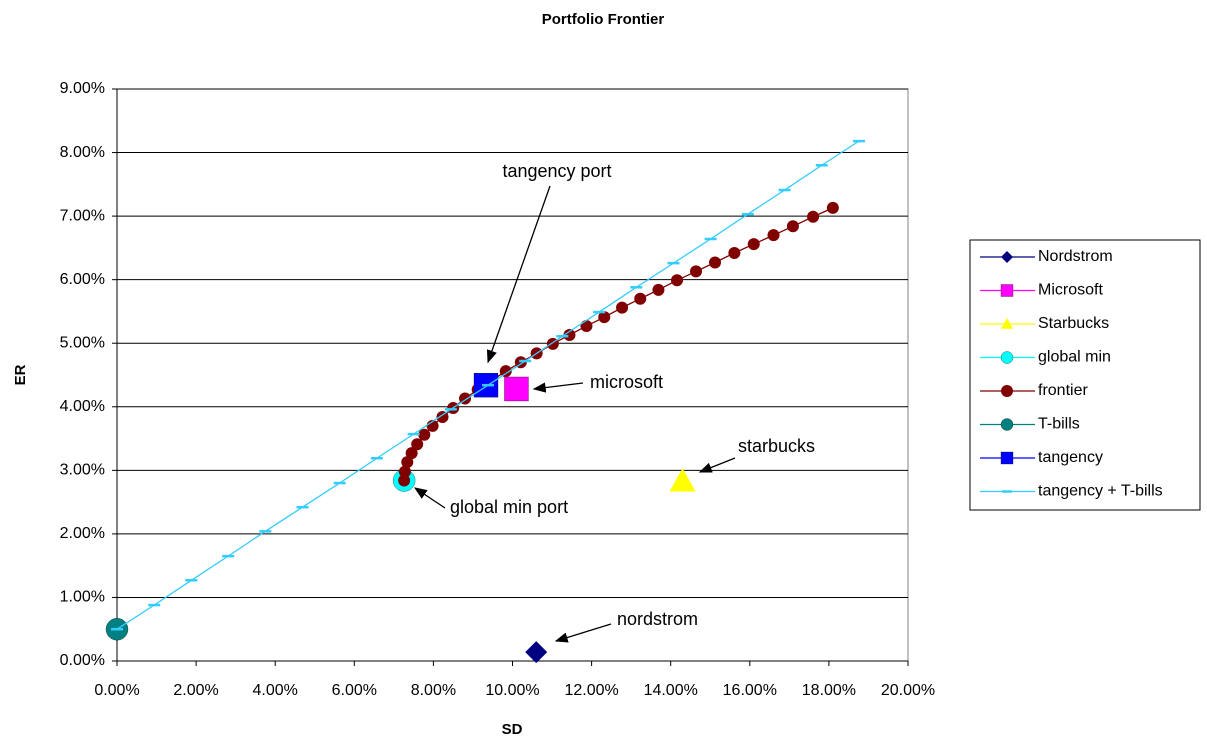  I want to click on y-axis-label: ER, so click(20, 374).